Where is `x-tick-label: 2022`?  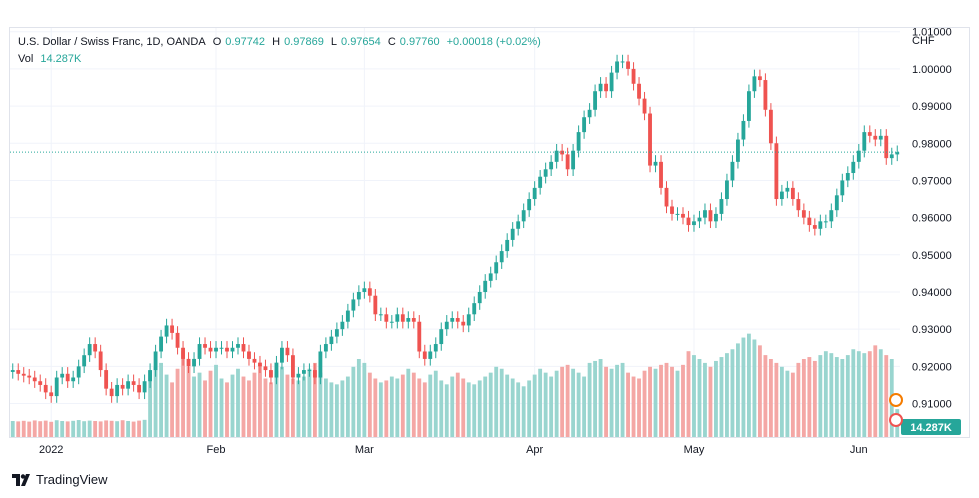
x-tick-label: 2022 is located at coordinates (51, 450).